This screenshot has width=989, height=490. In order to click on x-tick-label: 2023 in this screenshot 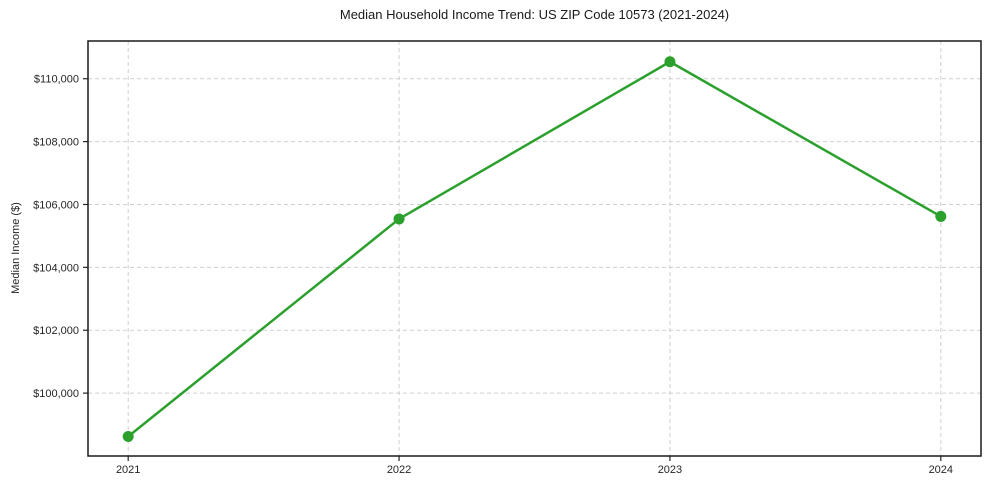, I will do `click(670, 470)`.